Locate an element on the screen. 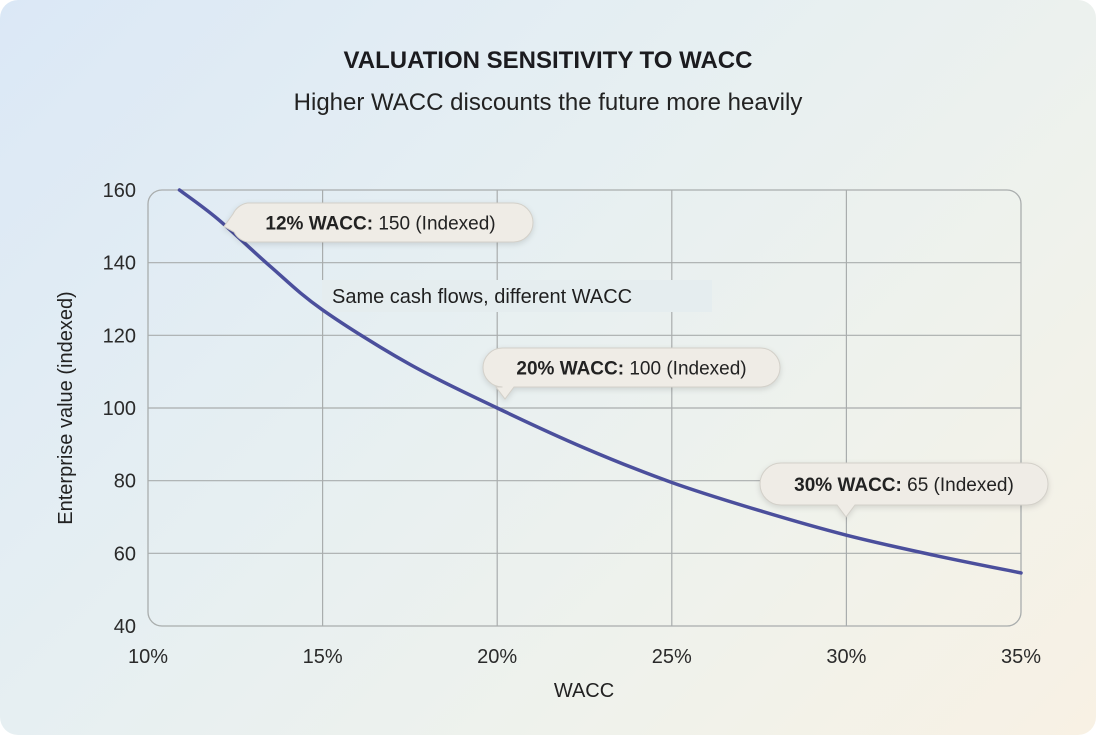  callout-bubble: 20% WACC: 100 (Indexed) is located at coordinates (631, 373).